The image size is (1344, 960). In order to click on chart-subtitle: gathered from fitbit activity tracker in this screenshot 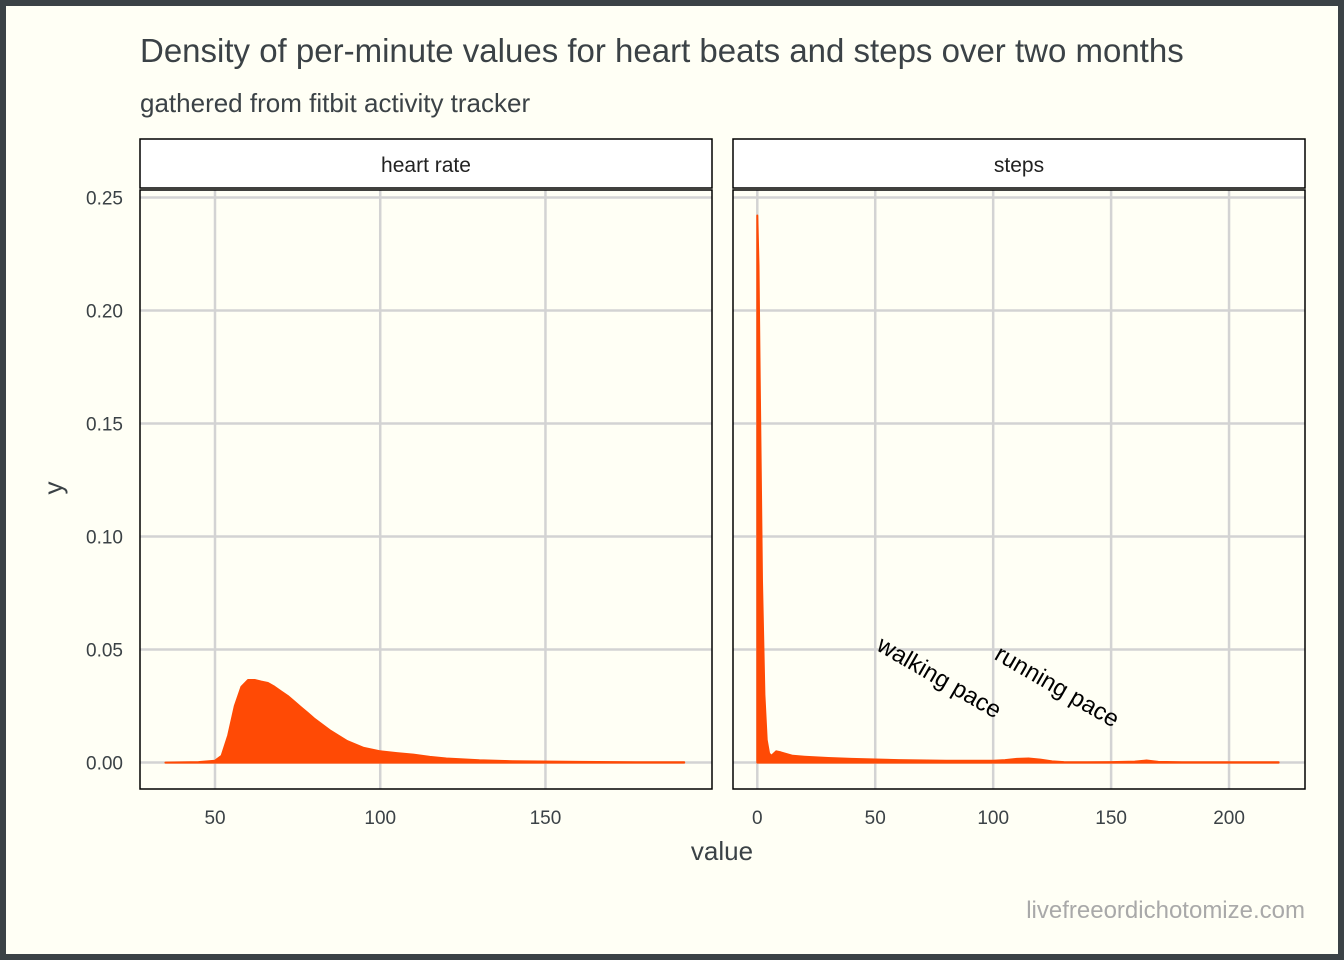, I will do `click(335, 103)`.